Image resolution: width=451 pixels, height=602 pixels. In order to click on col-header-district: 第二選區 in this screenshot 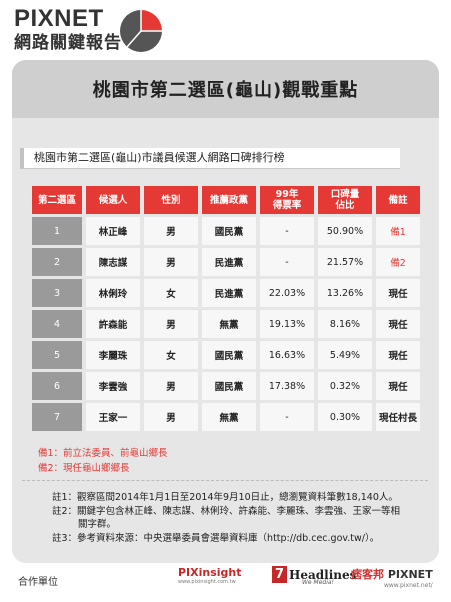, I will do `click(57, 200)`.